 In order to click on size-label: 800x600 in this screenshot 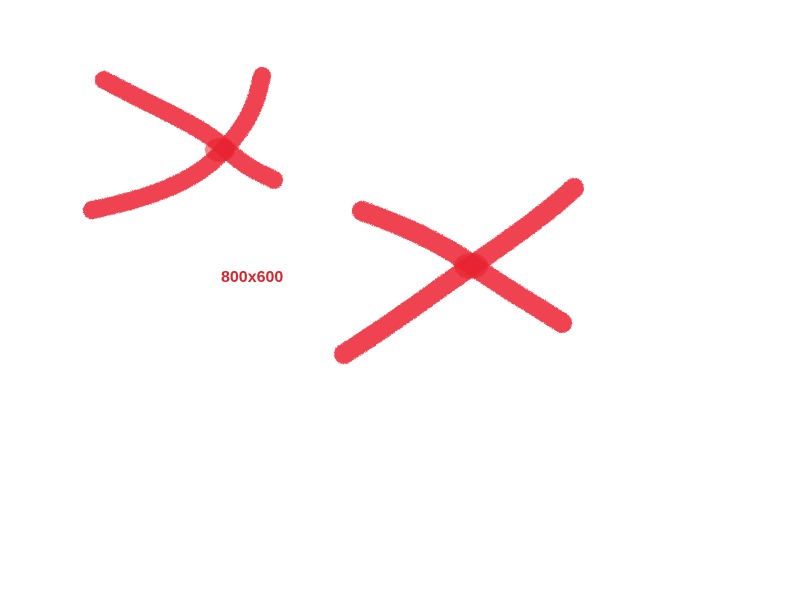, I will do `click(252, 277)`.